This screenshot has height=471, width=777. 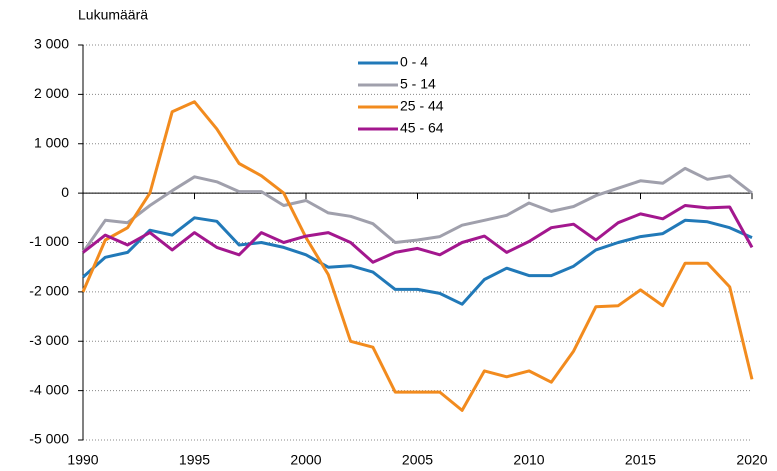 What do you see at coordinates (414, 62) in the screenshot?
I see `legend-label: 0 - 4` at bounding box center [414, 62].